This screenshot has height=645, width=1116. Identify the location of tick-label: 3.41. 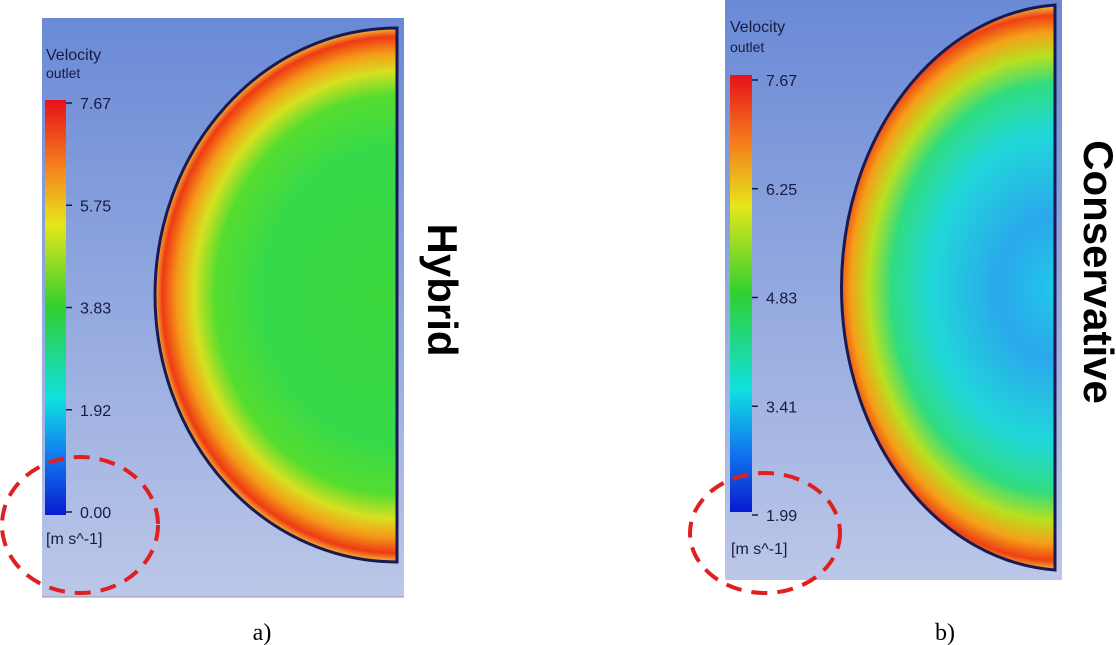
(781, 407).